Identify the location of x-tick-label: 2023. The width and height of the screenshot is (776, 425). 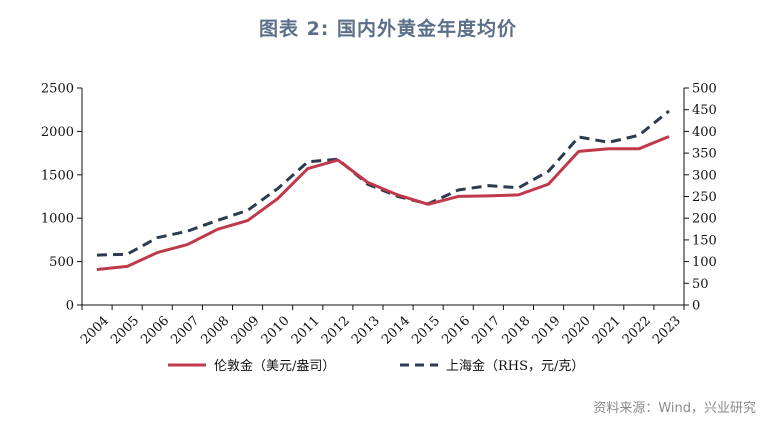
(667, 330).